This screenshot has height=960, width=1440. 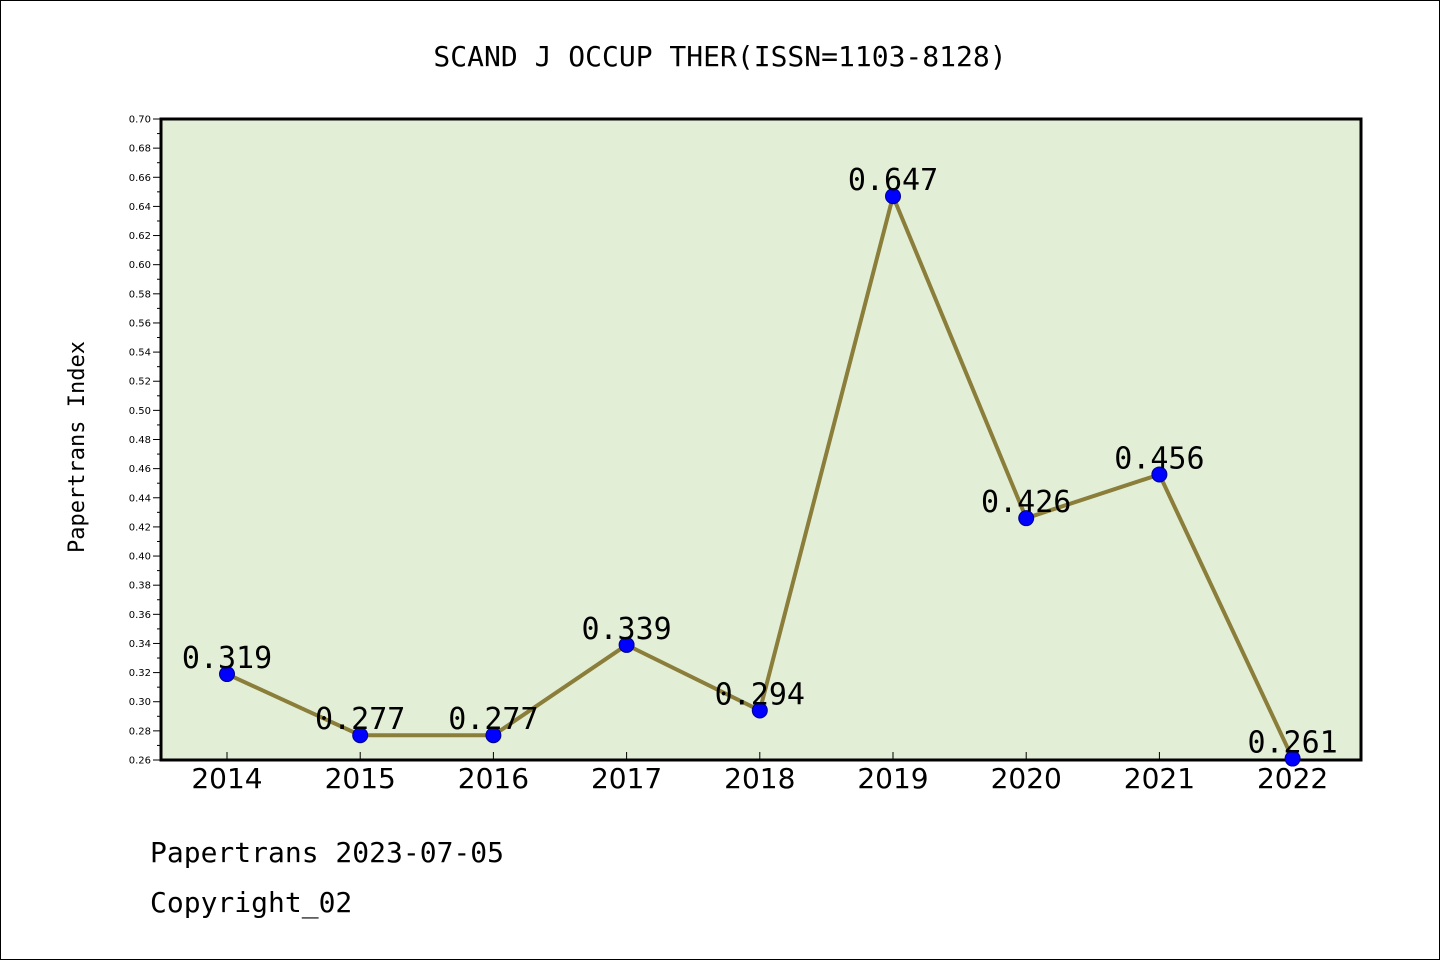 I want to click on y-tick-label: 0.60, so click(x=140, y=265).